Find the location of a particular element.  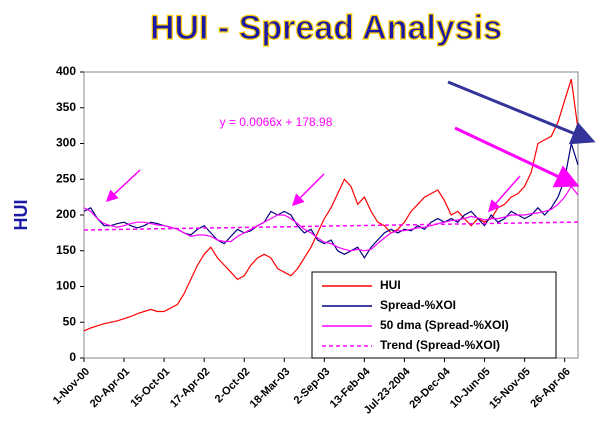

y-tick-label: 350 is located at coordinates (66, 107).